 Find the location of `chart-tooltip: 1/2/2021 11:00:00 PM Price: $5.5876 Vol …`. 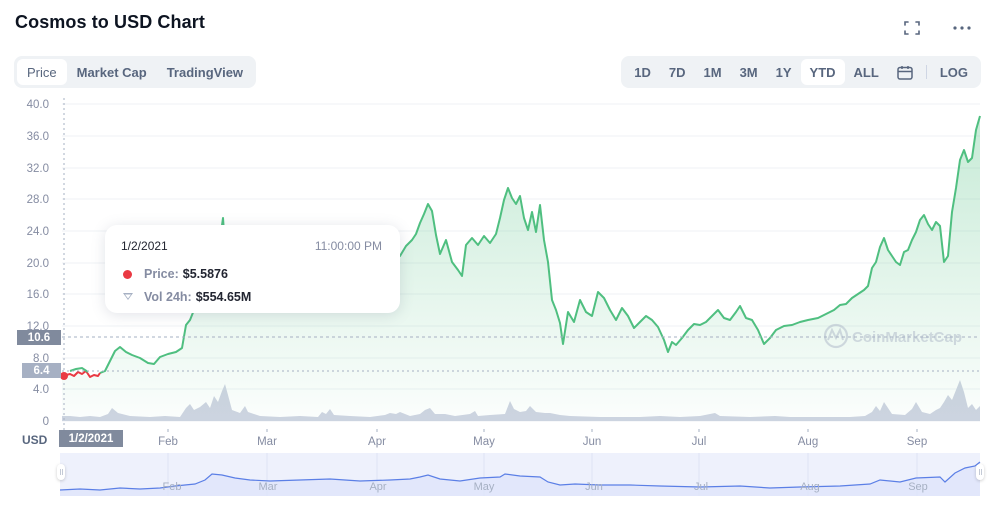

chart-tooltip: 1/2/2021 11:00:00 PM Price: $5.5876 Vol … is located at coordinates (252, 269).